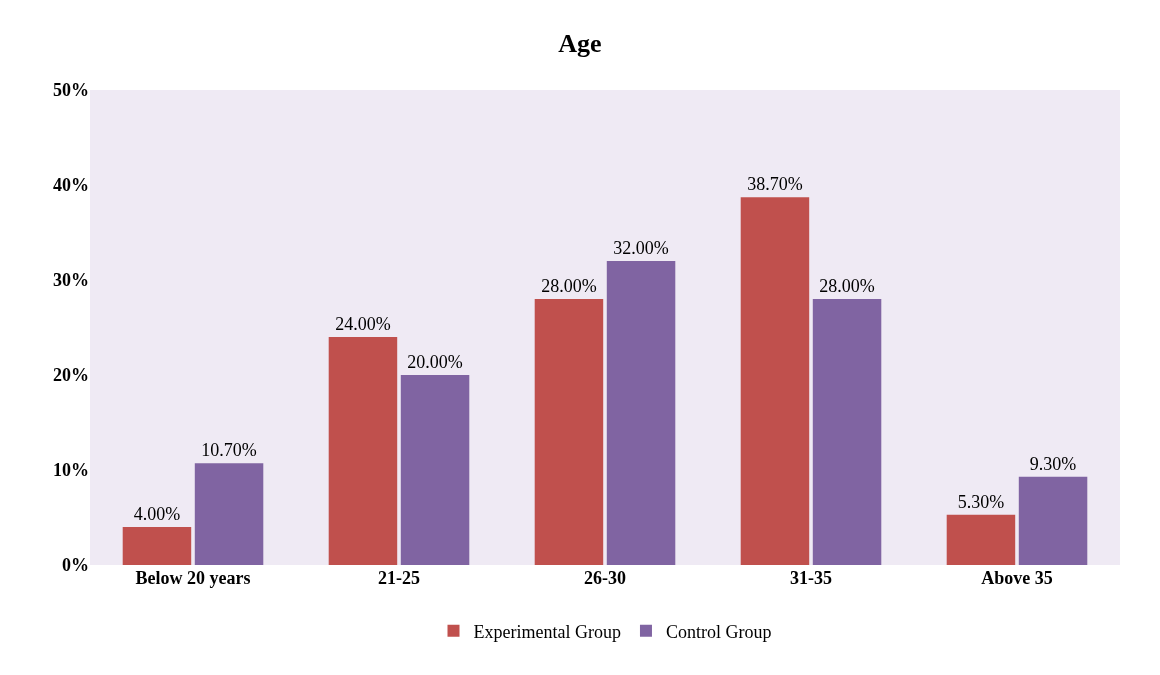 This screenshot has width=1160, height=675. I want to click on data-label: 24.00%, so click(363, 324).